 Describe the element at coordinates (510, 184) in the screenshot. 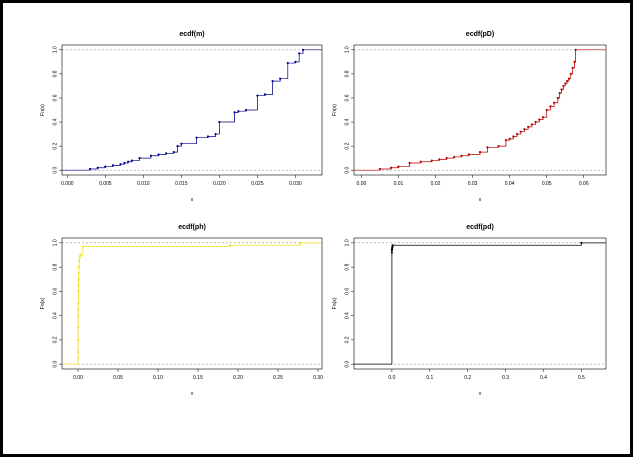

I see `x-tick-label: 0.04` at that location.